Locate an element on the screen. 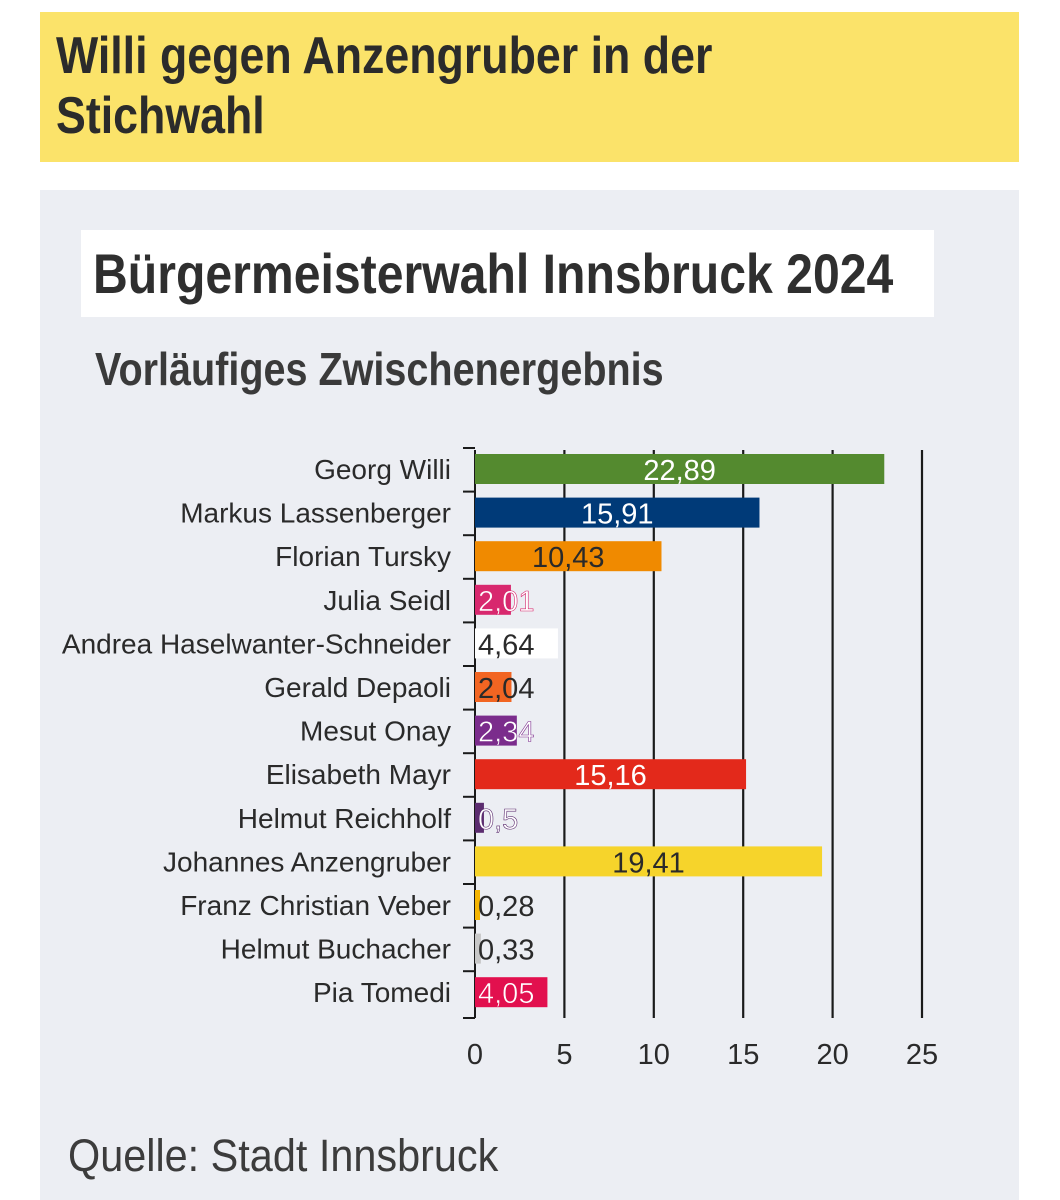 The height and width of the screenshot is (1200, 1060). category-label: Florian Tursky is located at coordinates (363, 556).